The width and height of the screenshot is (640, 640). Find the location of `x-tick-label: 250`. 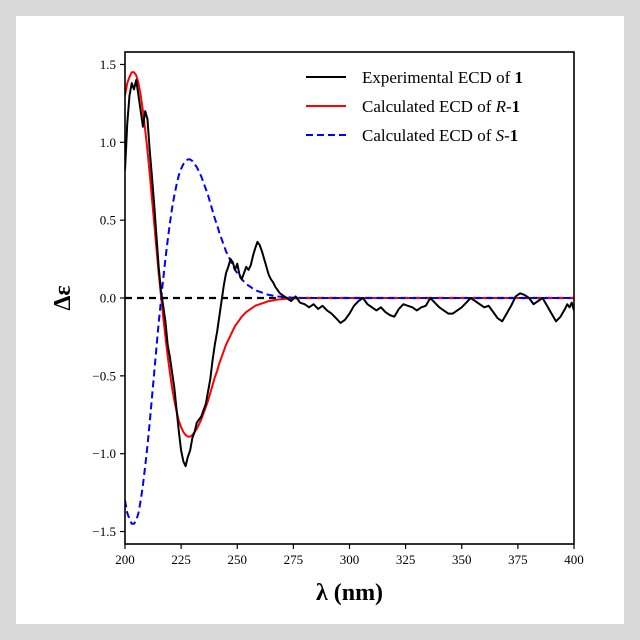

x-tick-label: 250 is located at coordinates (238, 559).